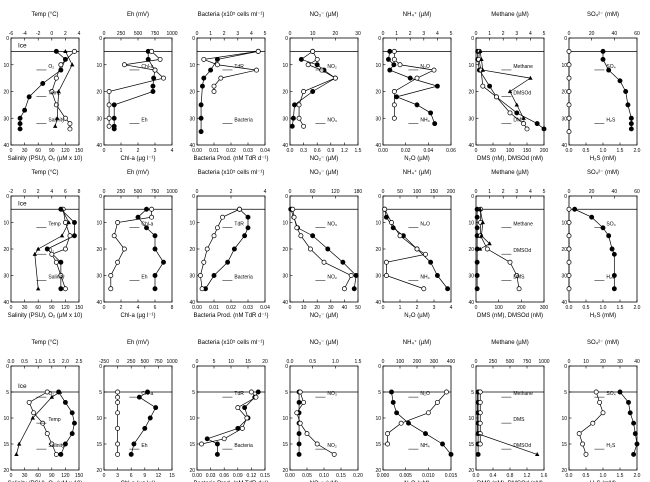 The height and width of the screenshot is (482, 650). Describe the element at coordinates (428, 151) in the screenshot. I see `bottom-tick-label: 0.04` at that location.